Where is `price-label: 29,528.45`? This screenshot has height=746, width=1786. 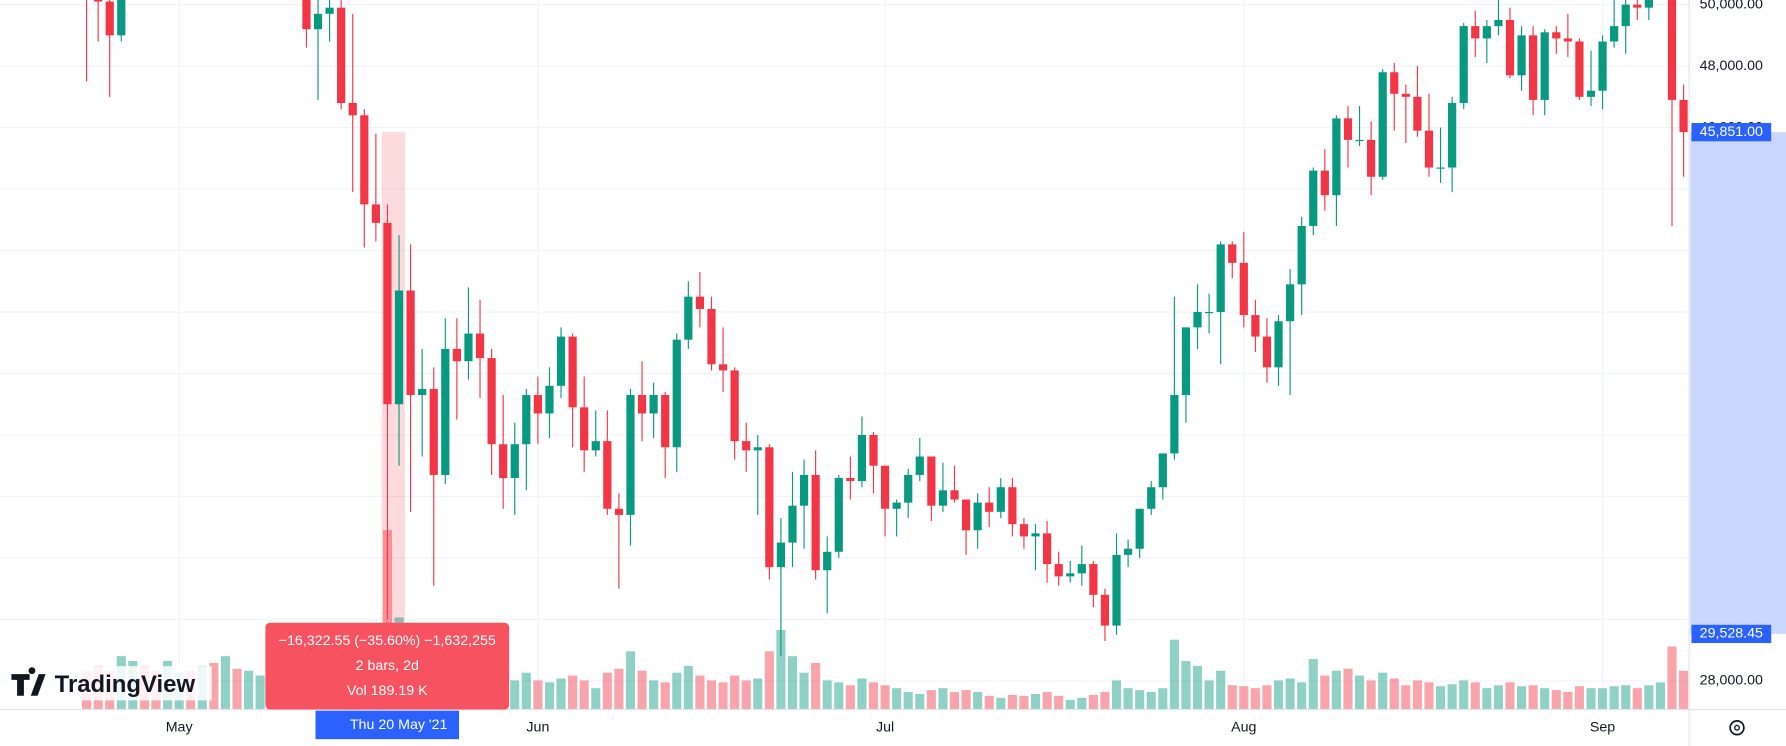
price-label: 29,528.45 is located at coordinates (1731, 634).